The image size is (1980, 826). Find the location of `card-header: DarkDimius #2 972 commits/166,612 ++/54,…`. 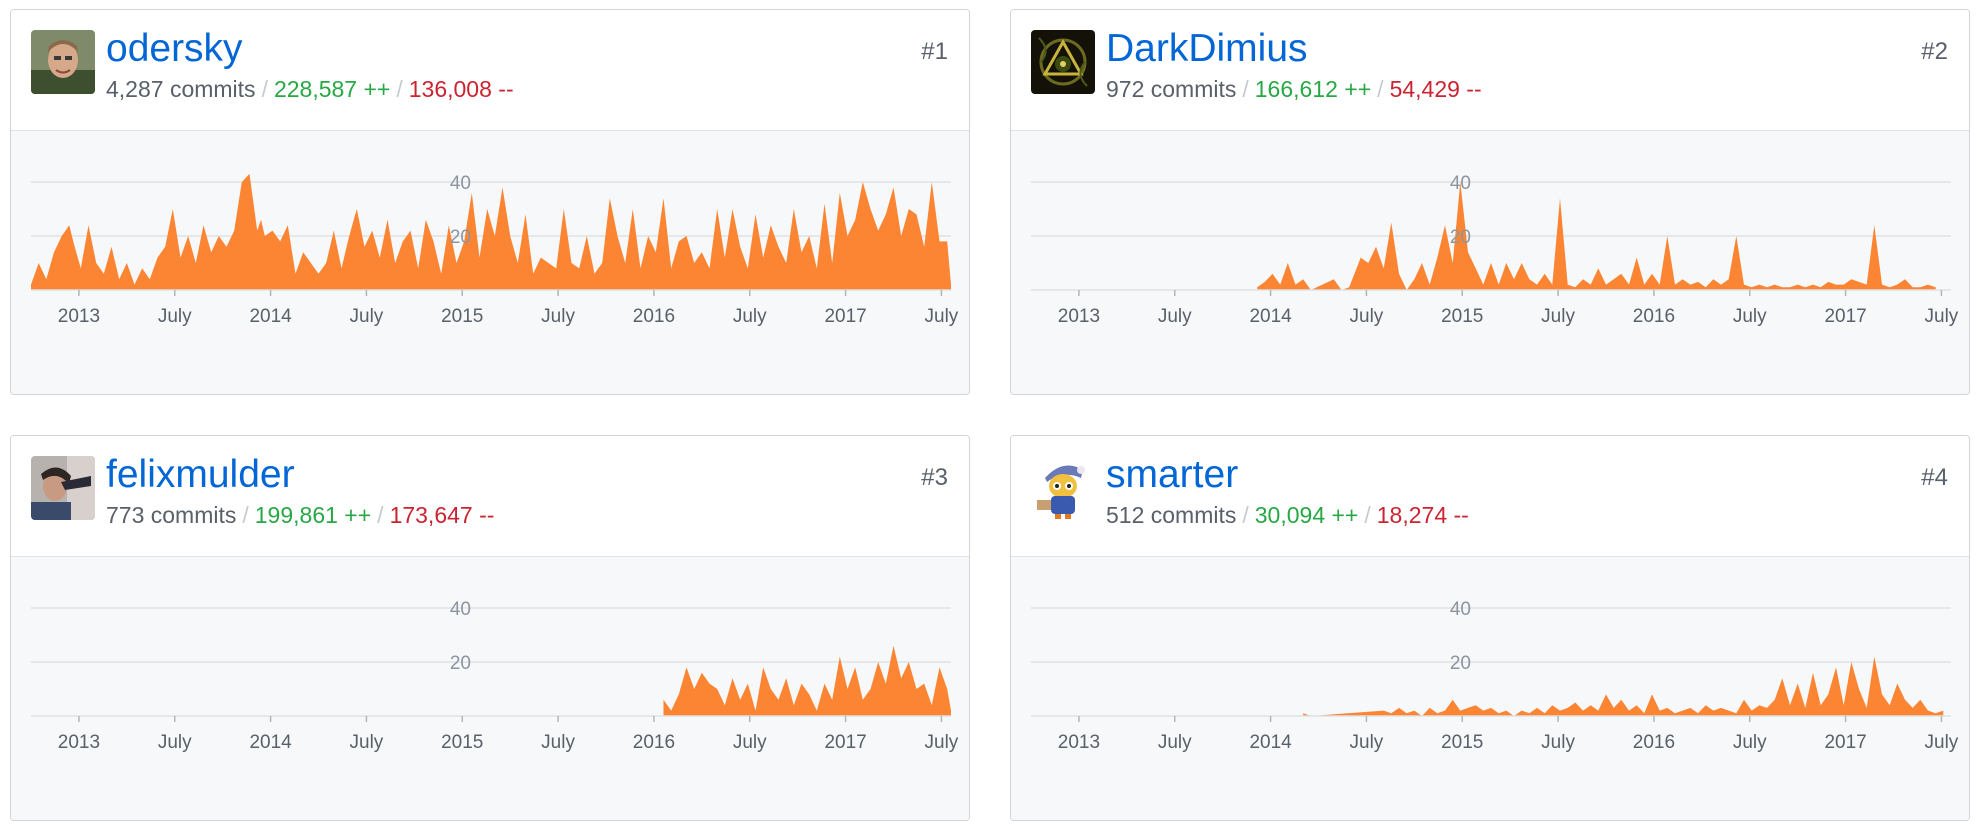

card-header: DarkDimius #2 972 commits/166,612 ++/54,… is located at coordinates (1490, 70).